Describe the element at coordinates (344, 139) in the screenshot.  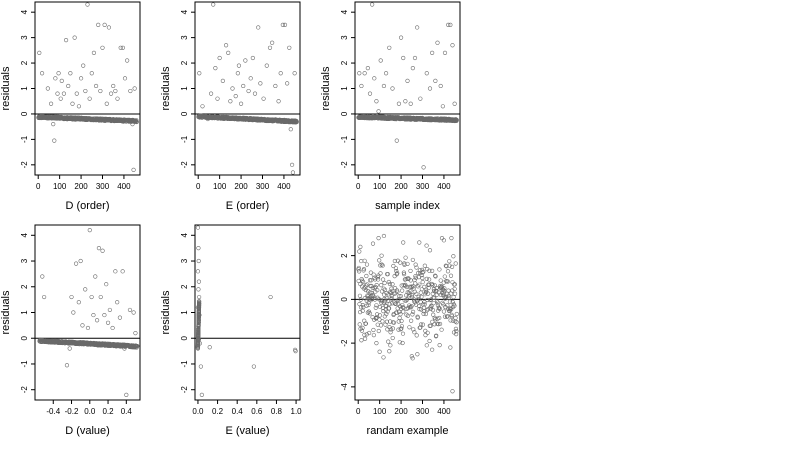
I see `y-tick-label: -1` at that location.